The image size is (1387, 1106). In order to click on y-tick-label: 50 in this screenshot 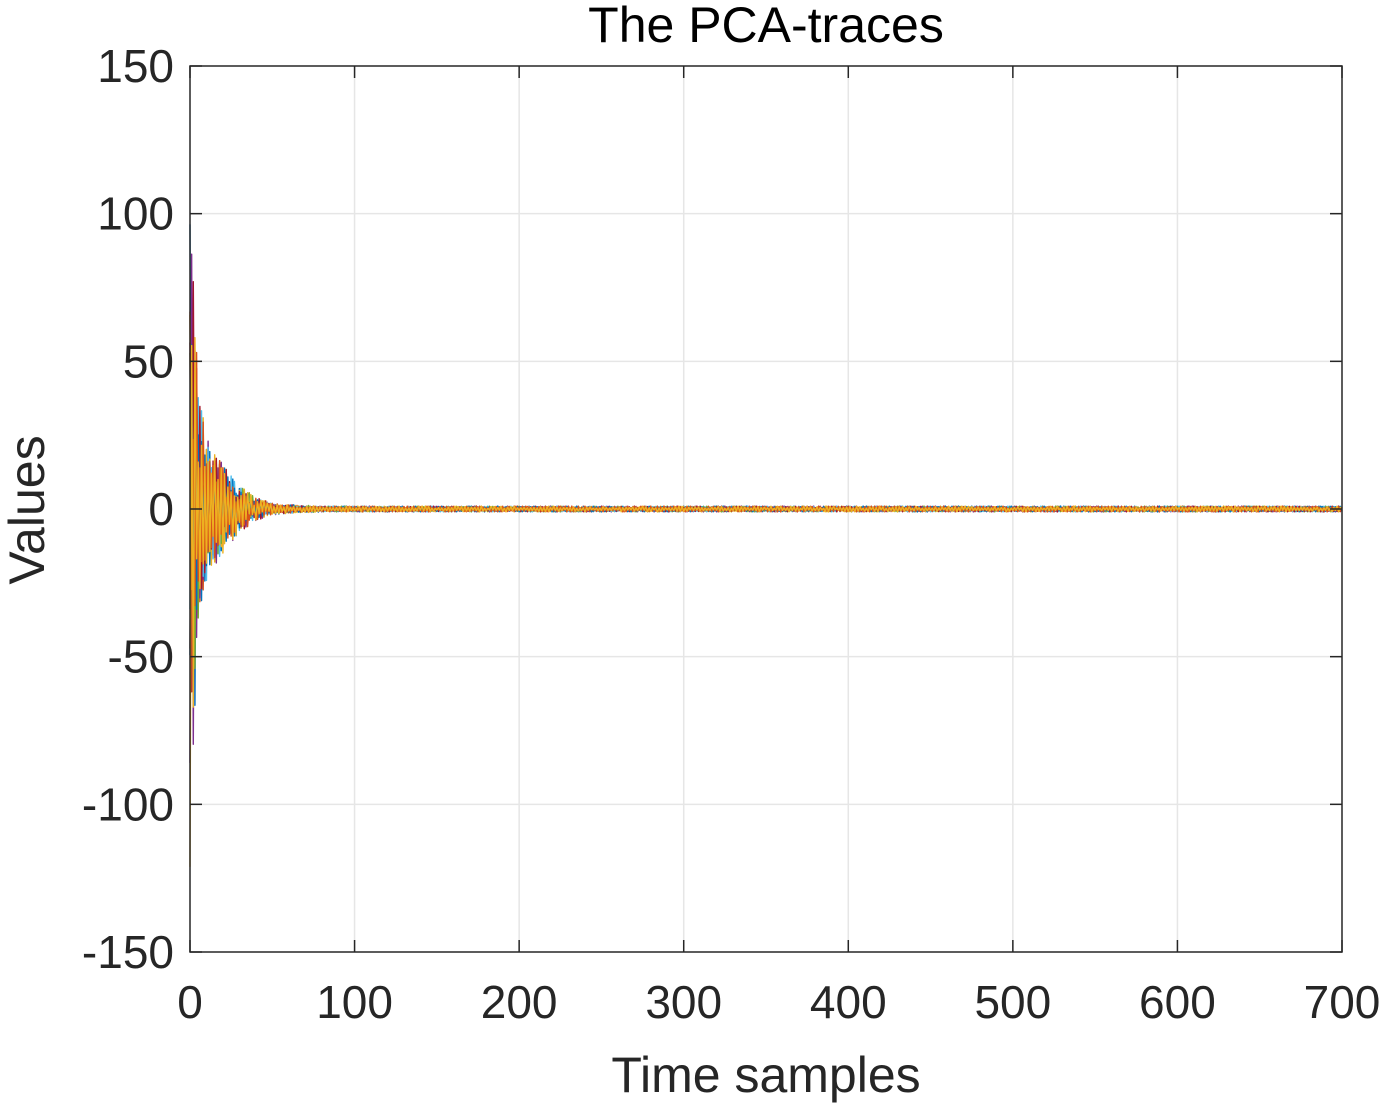, I will do `click(148, 361)`.